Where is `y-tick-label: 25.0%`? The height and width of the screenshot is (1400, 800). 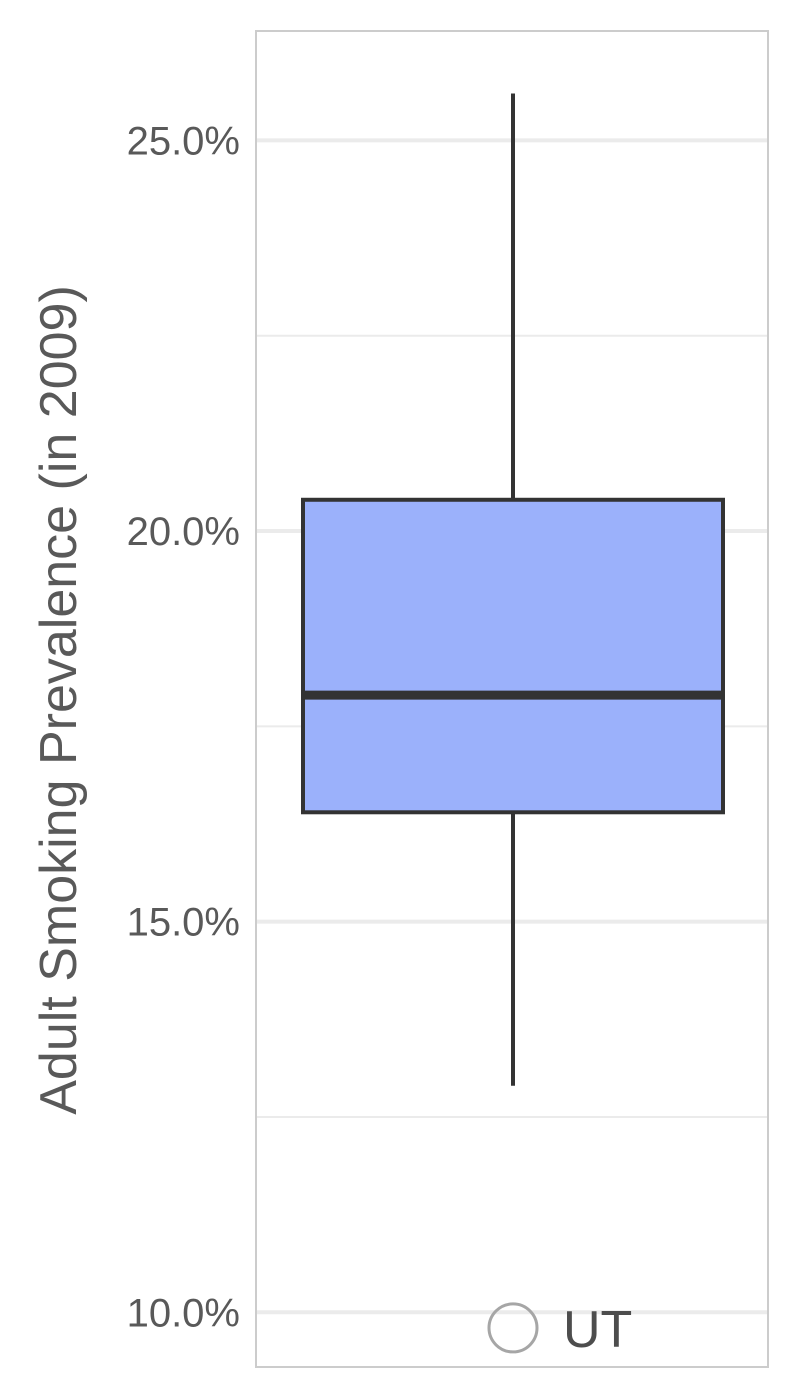 y-tick-label: 25.0% is located at coordinates (183, 141).